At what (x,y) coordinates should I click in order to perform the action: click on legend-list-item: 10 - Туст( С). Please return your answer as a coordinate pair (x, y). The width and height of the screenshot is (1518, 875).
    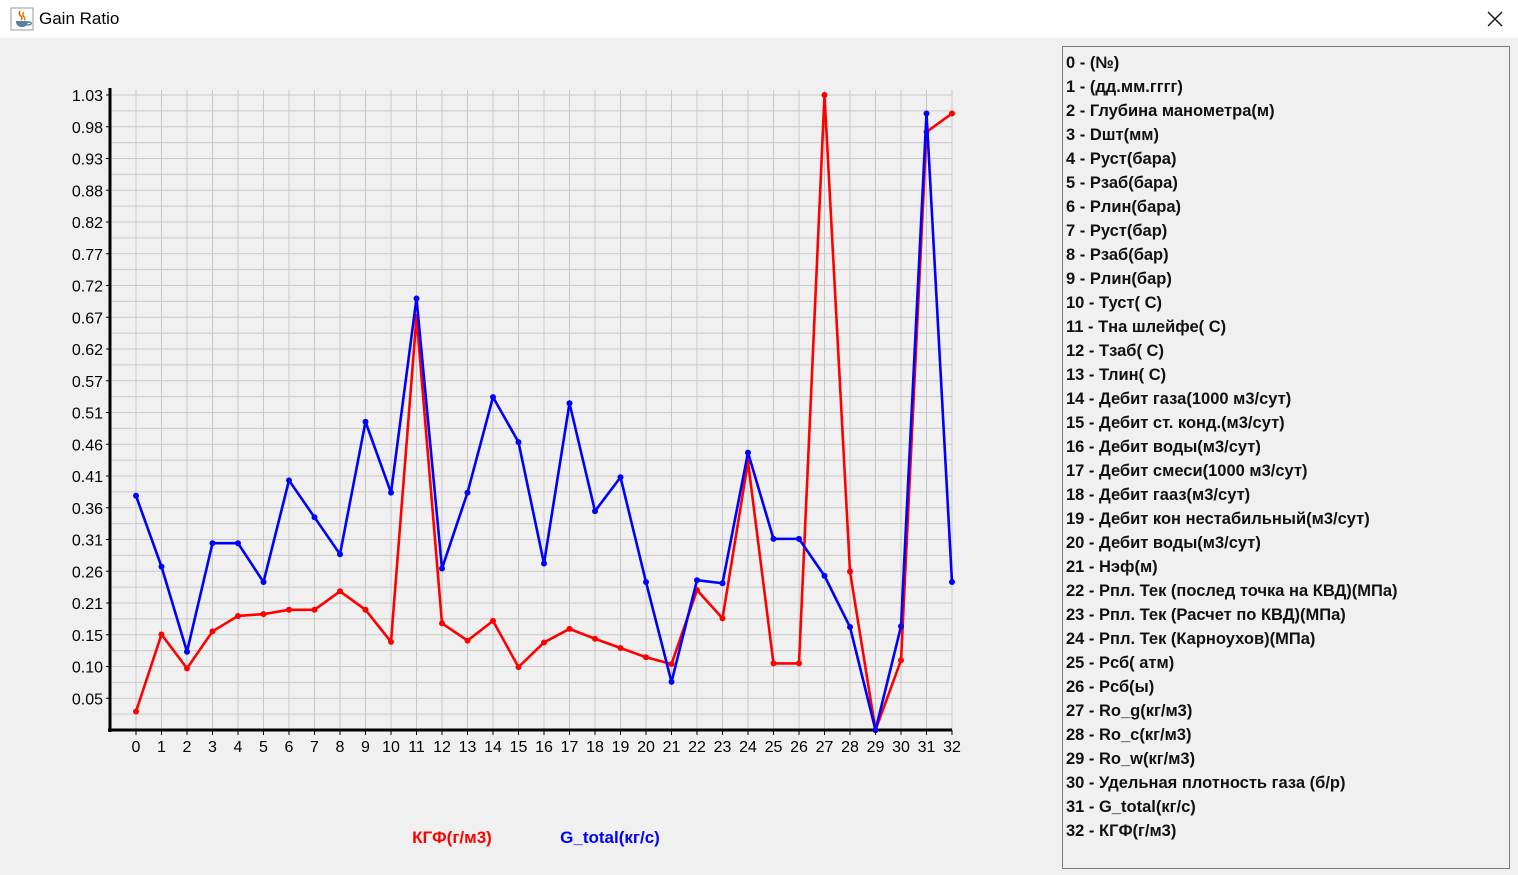
    Looking at the image, I should click on (1114, 303).